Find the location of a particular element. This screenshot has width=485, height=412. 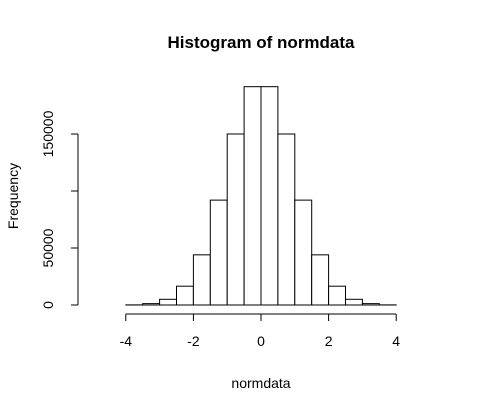

y-tick-label-2: 150000 is located at coordinates (48, 133).